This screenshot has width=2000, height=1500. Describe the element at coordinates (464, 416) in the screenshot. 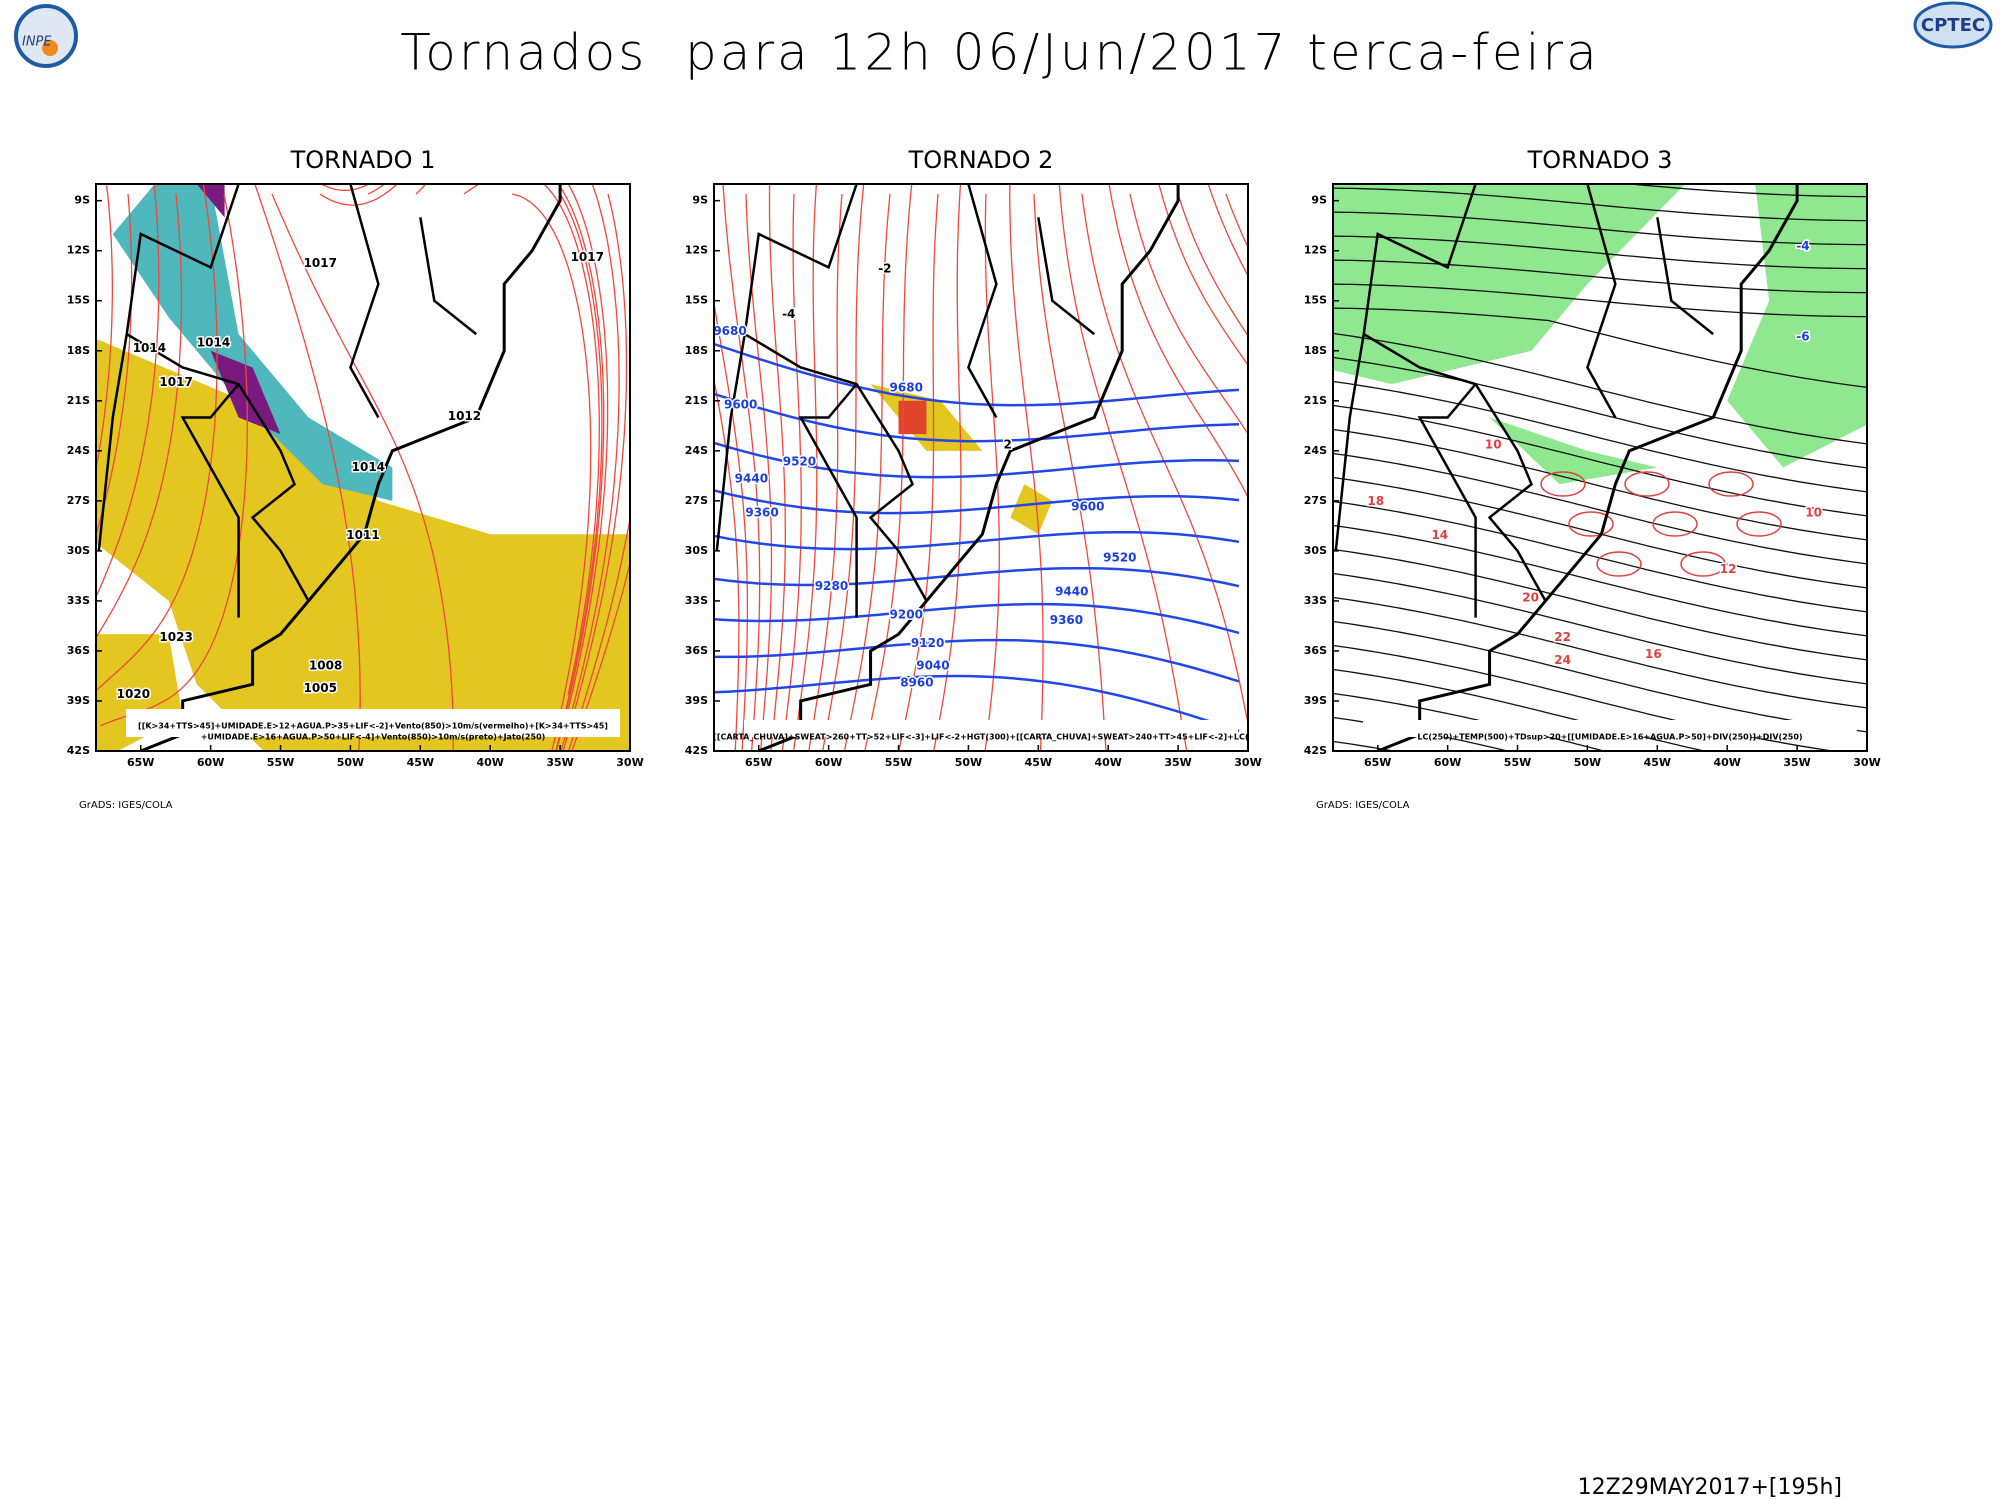

I see `contour-label: 1012` at that location.